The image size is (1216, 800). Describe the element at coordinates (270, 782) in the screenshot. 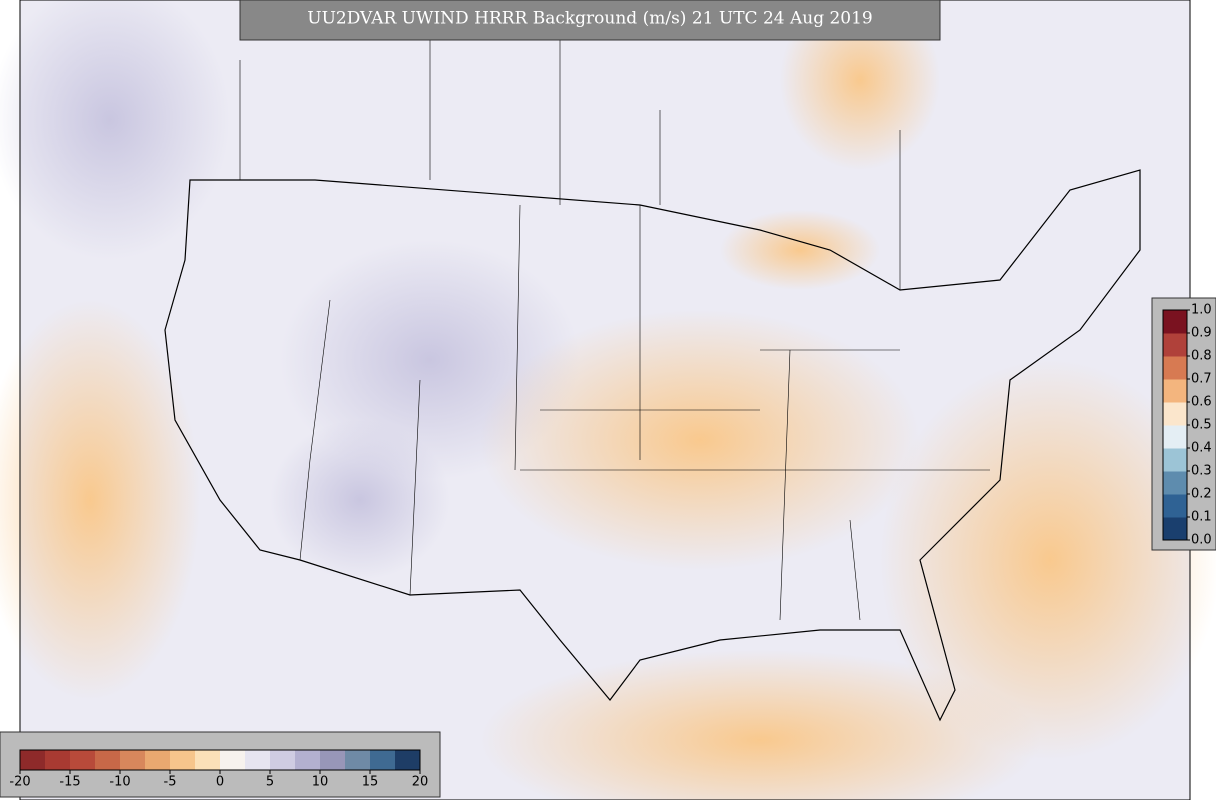

I see `tick-label: 5` at that location.